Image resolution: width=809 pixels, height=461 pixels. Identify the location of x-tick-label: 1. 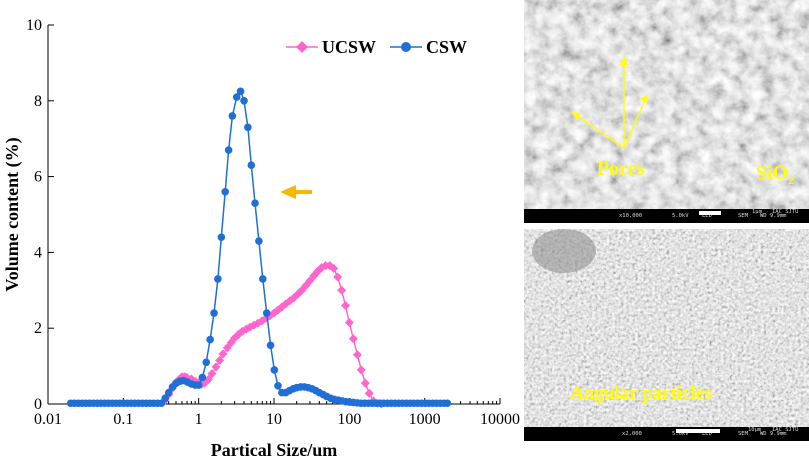
(199, 419).